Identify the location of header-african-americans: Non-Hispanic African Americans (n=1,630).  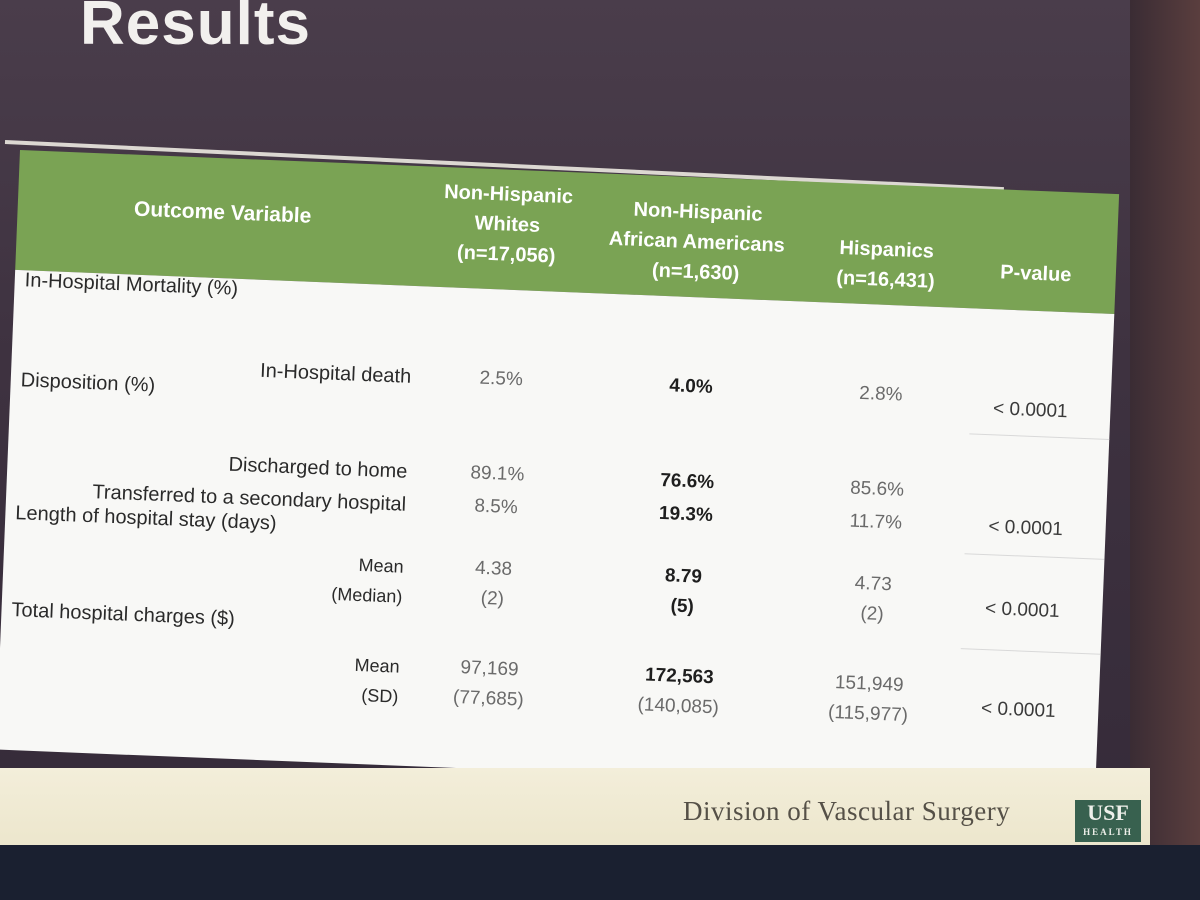
(696, 242).